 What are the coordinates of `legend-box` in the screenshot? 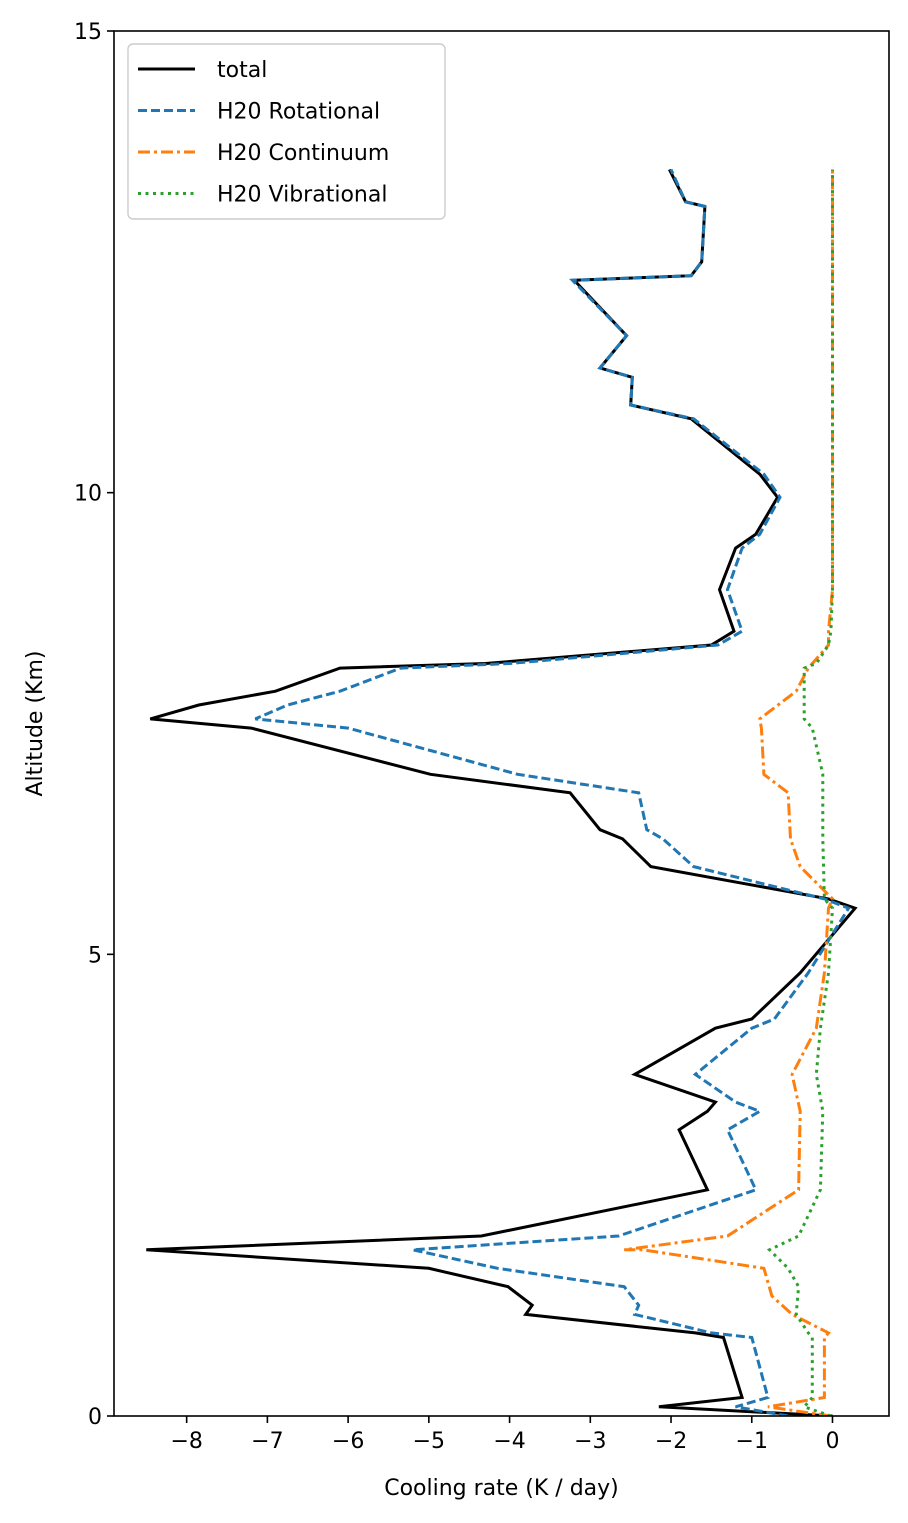 It's located at (286, 131).